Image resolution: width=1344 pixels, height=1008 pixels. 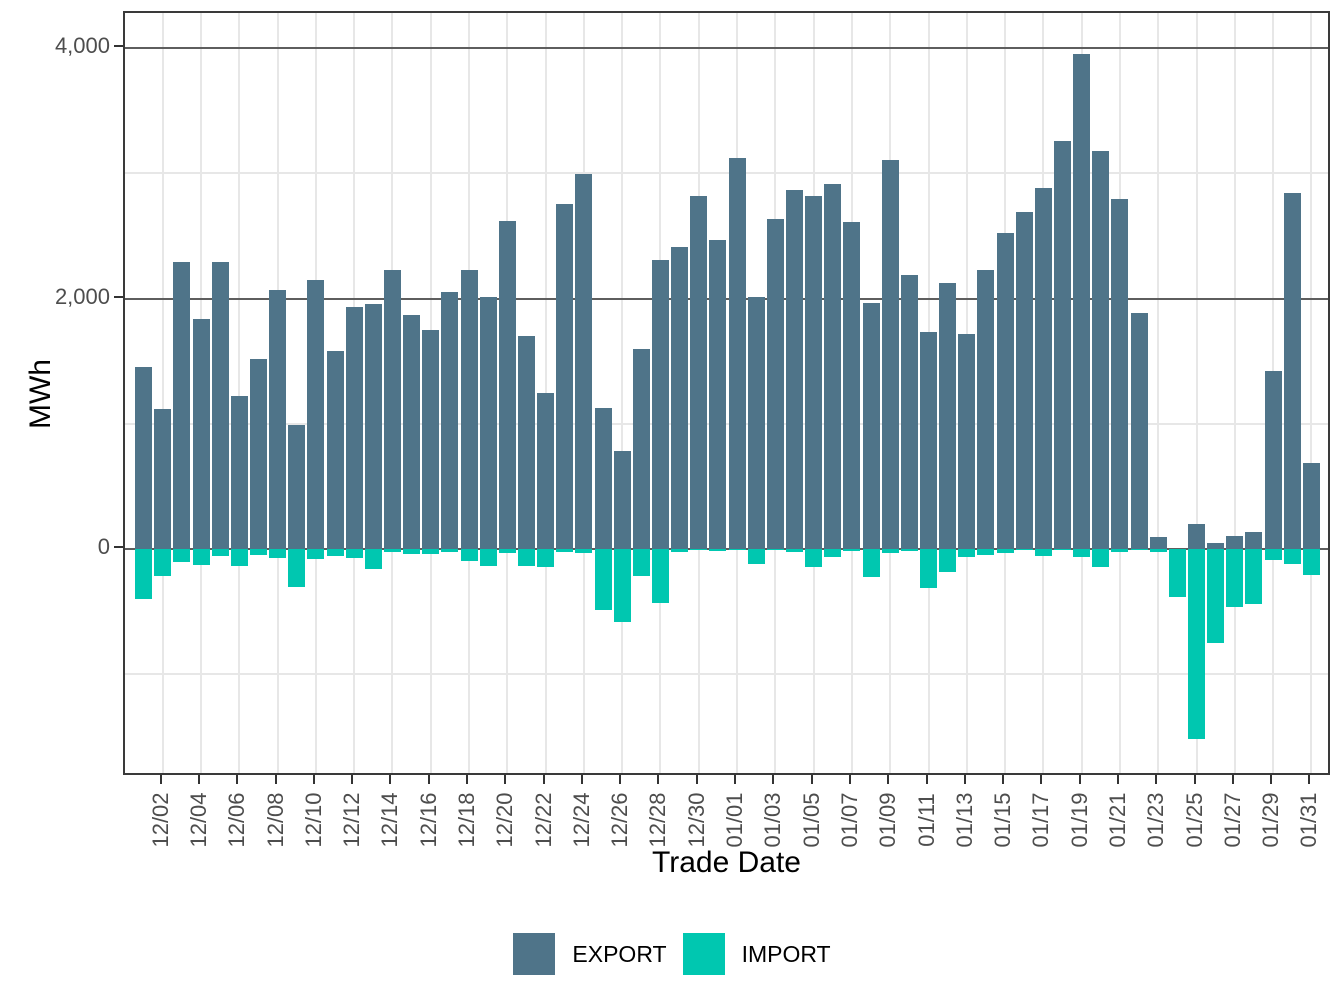 What do you see at coordinates (786, 953) in the screenshot?
I see `legend-label: IMPORT` at bounding box center [786, 953].